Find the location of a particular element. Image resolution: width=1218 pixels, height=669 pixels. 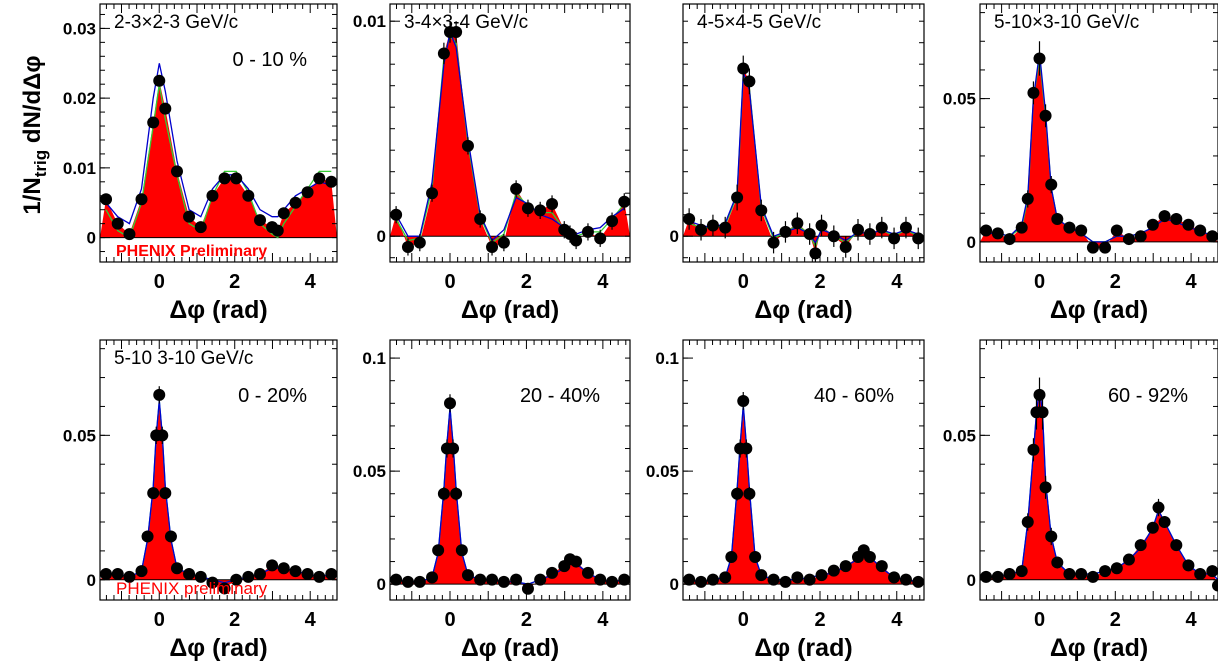

chart-panel-2: 0 2 4 0 0.01 Δφ (rad) 3-4×3-4 GeV/c is located at coordinates (492, 163).